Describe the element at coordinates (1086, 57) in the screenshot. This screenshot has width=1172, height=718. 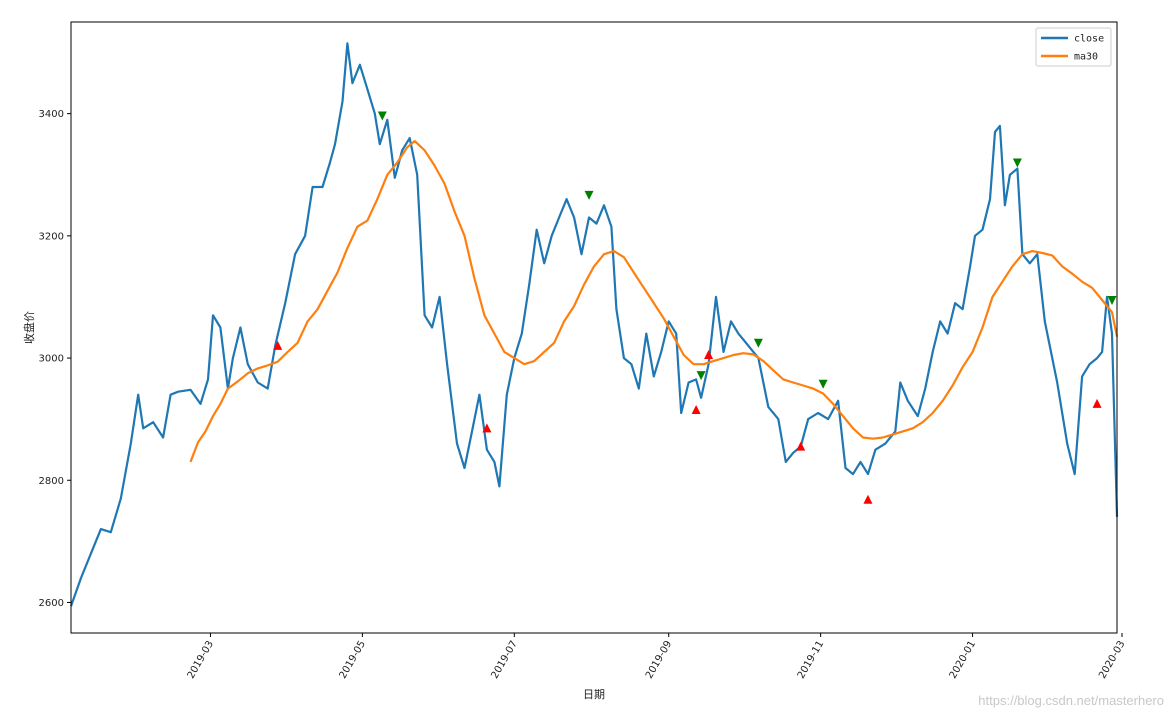
I see `legend-label-ma30: ma30` at that location.